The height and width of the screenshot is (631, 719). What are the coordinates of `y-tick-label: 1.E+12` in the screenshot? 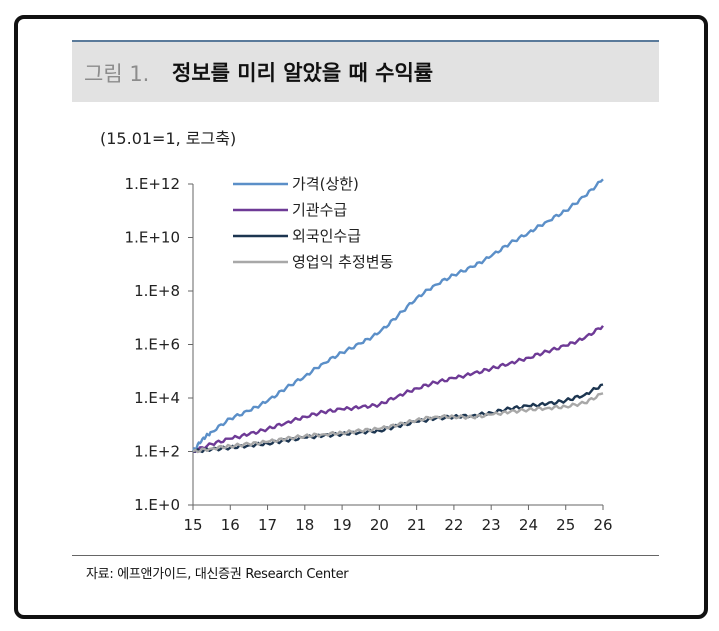 It's located at (152, 184).